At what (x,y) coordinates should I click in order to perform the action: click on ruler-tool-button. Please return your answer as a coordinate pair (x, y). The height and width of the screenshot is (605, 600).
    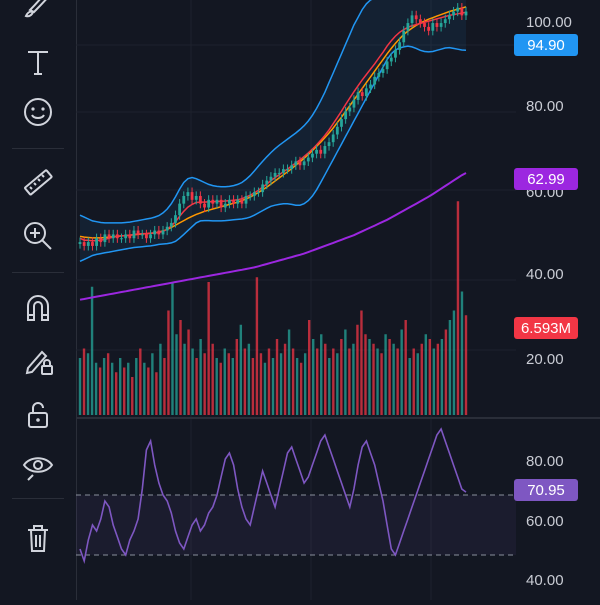
    Looking at the image, I should click on (38, 182).